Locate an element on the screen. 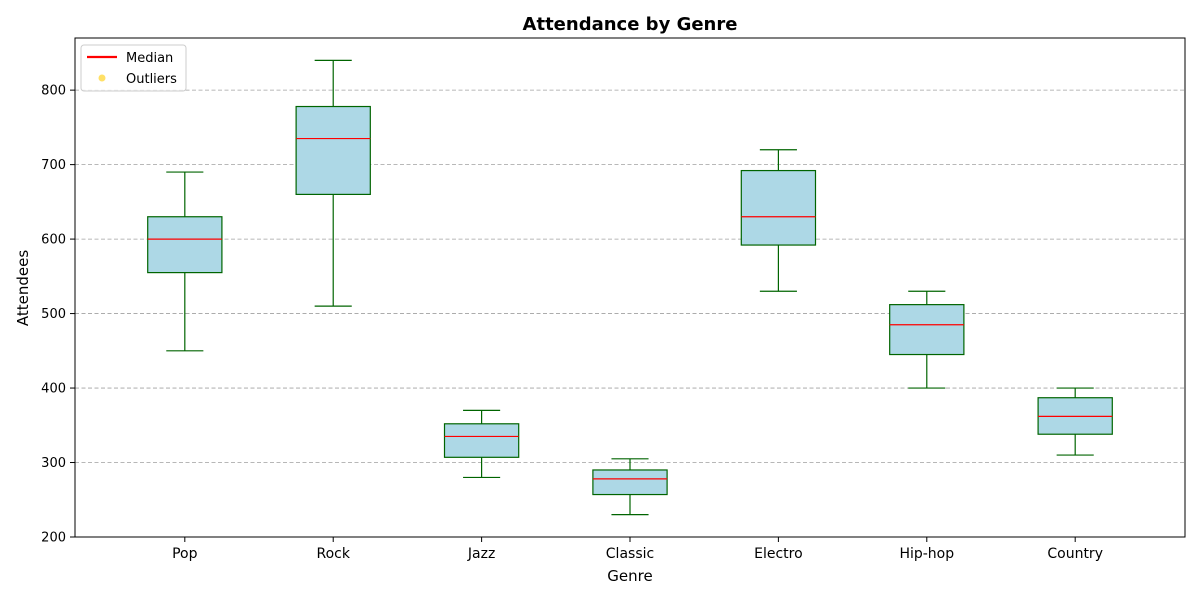 The height and width of the screenshot is (600, 1200). x-tick-label: Jazz is located at coordinates (481, 554).